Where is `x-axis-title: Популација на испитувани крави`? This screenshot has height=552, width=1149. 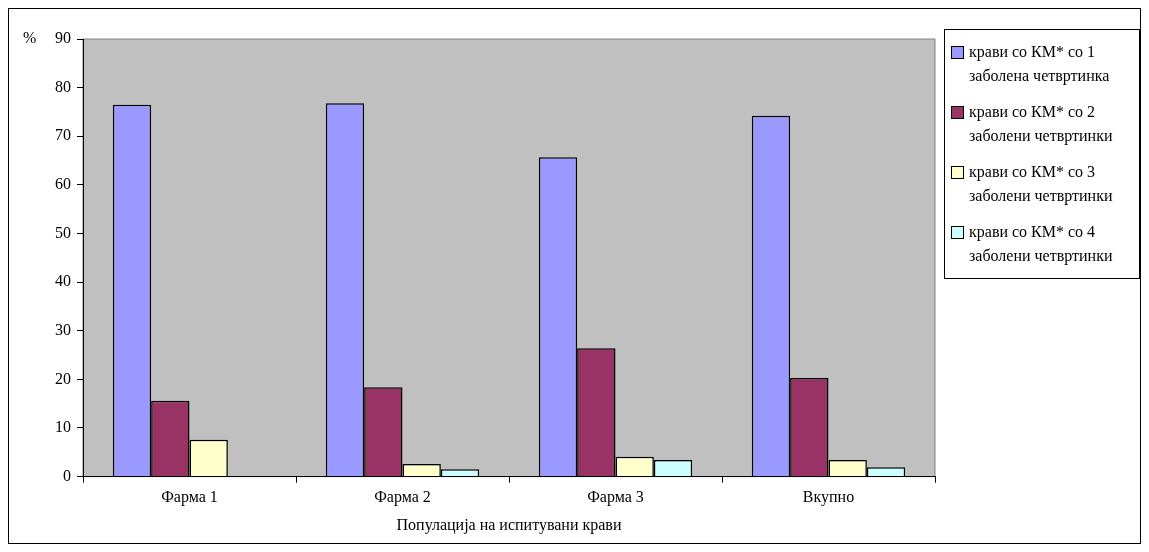 x-axis-title: Популација на испитувани крави is located at coordinates (509, 524).